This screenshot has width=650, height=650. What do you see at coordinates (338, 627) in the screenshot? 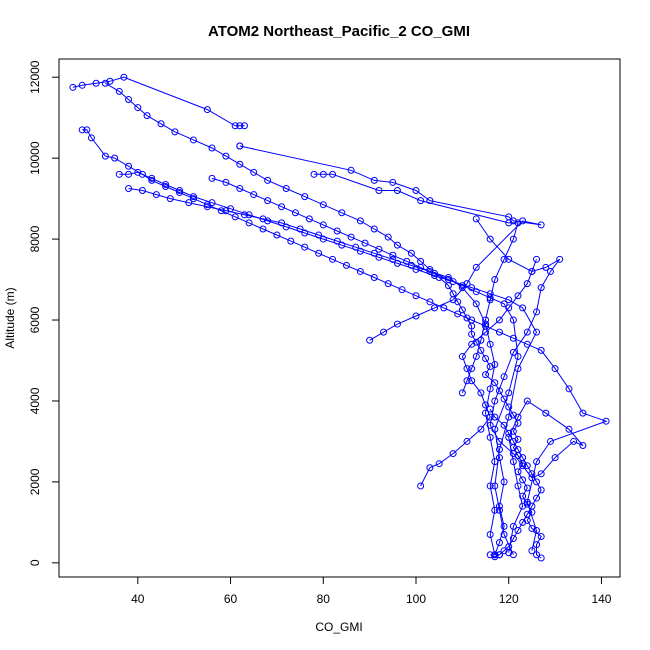
I see `x-axis-label: CO_GMI` at bounding box center [338, 627].